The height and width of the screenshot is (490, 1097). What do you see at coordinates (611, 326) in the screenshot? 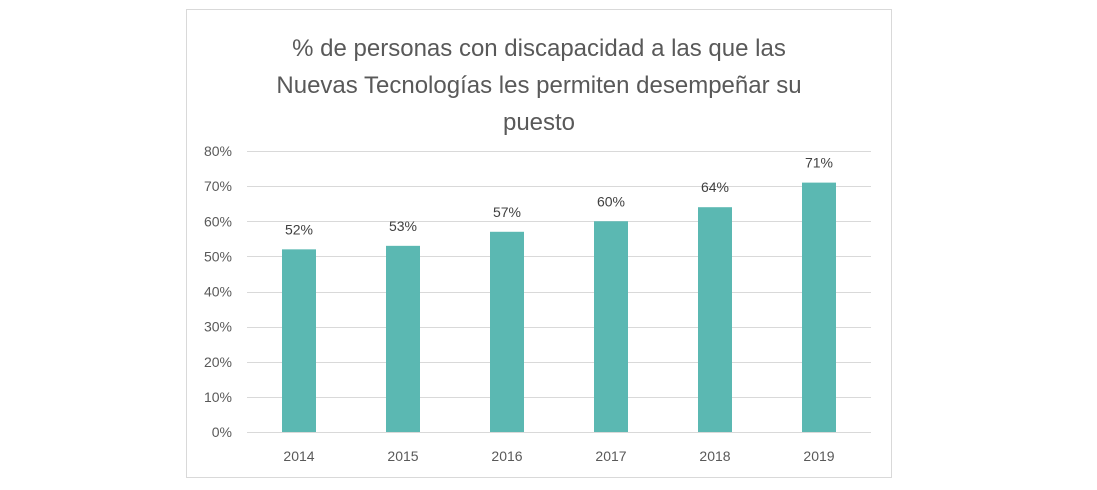
I see `bar-2017` at bounding box center [611, 326].